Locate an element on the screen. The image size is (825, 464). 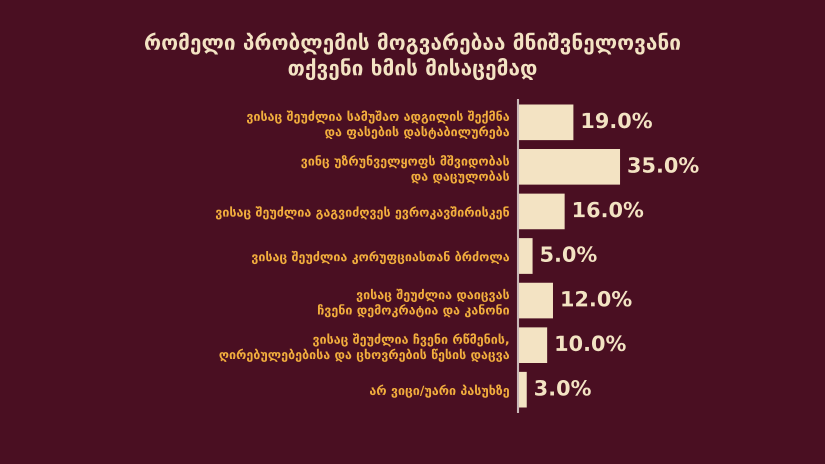
data-label: 5.0% is located at coordinates (569, 254).